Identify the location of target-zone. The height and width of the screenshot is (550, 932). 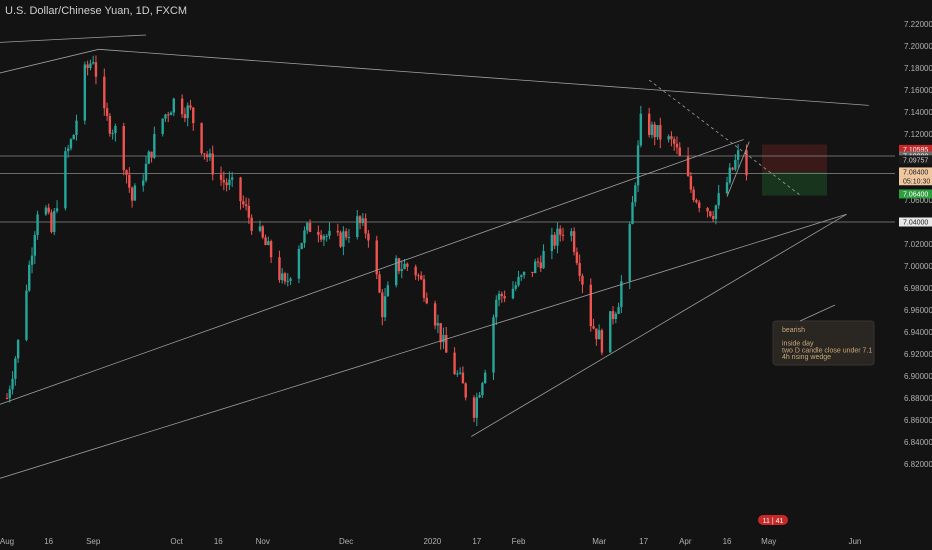
(794, 183).